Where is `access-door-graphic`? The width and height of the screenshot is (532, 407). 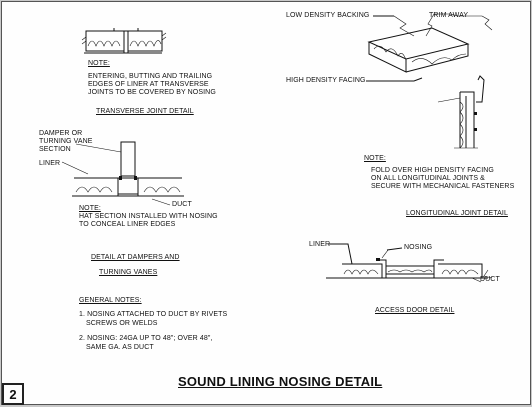 access-door-graphic is located at coordinates (409, 263).